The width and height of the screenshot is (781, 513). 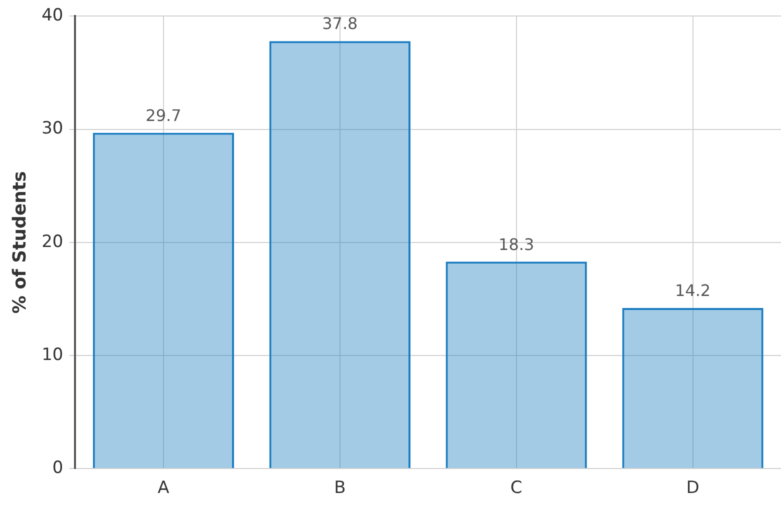 I want to click on y-axis-title: % of Students, so click(x=19, y=242).